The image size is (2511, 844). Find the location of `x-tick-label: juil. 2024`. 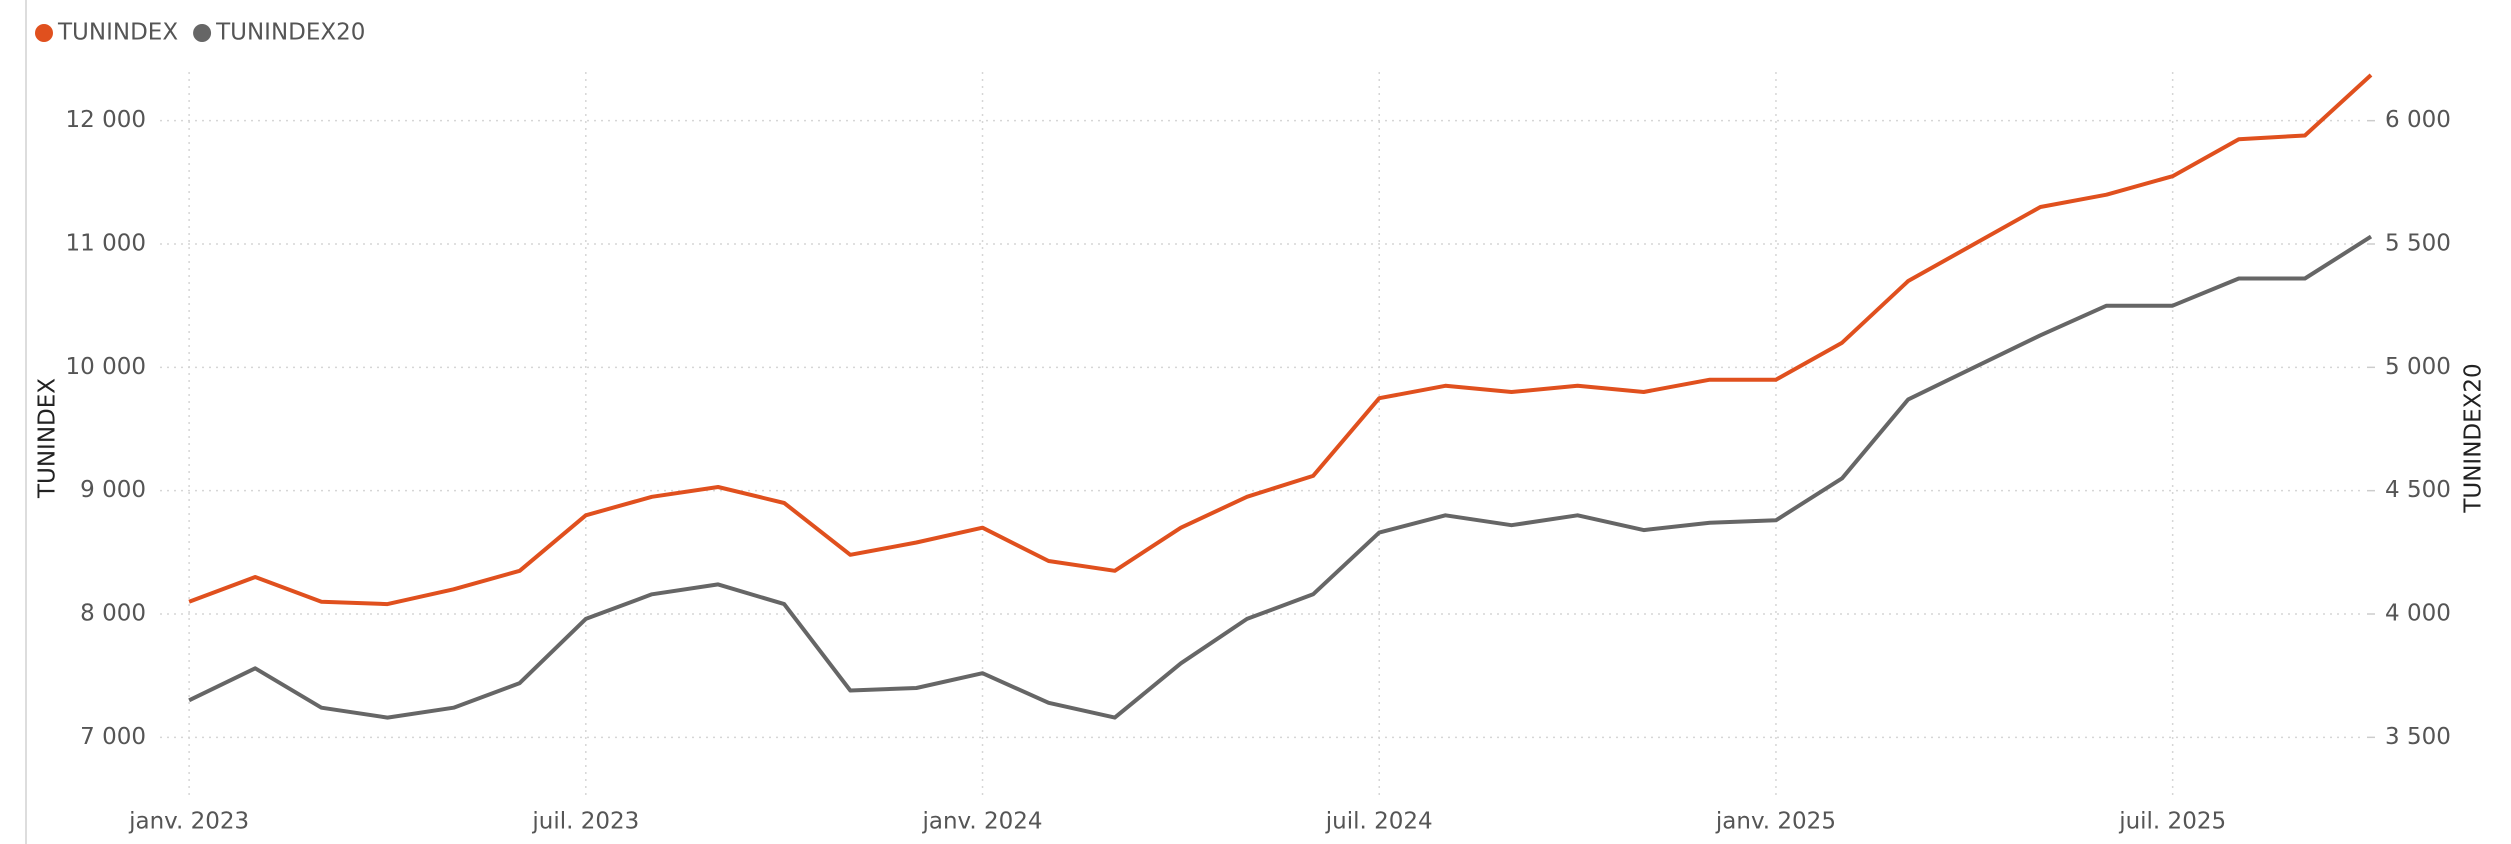

x-tick-label: juil. 2024 is located at coordinates (1379, 822).